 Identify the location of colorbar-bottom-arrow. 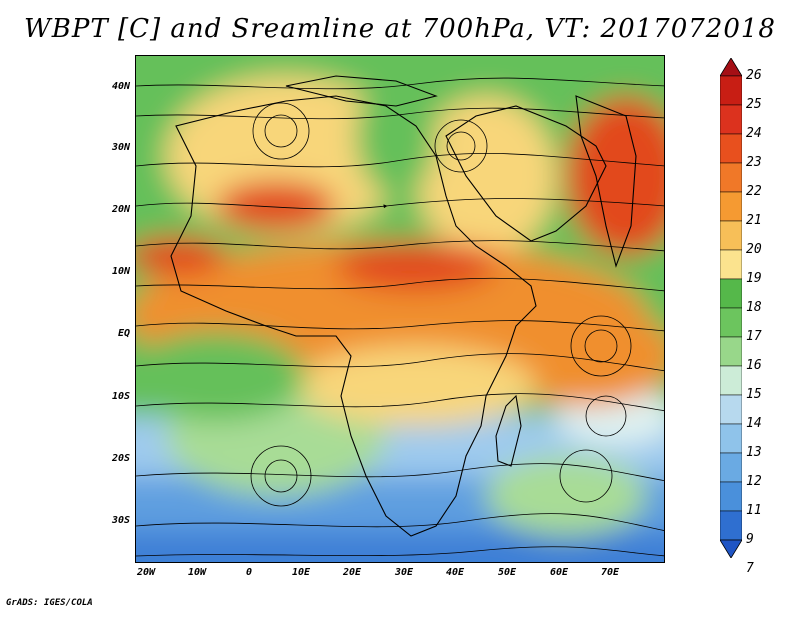
(731, 548).